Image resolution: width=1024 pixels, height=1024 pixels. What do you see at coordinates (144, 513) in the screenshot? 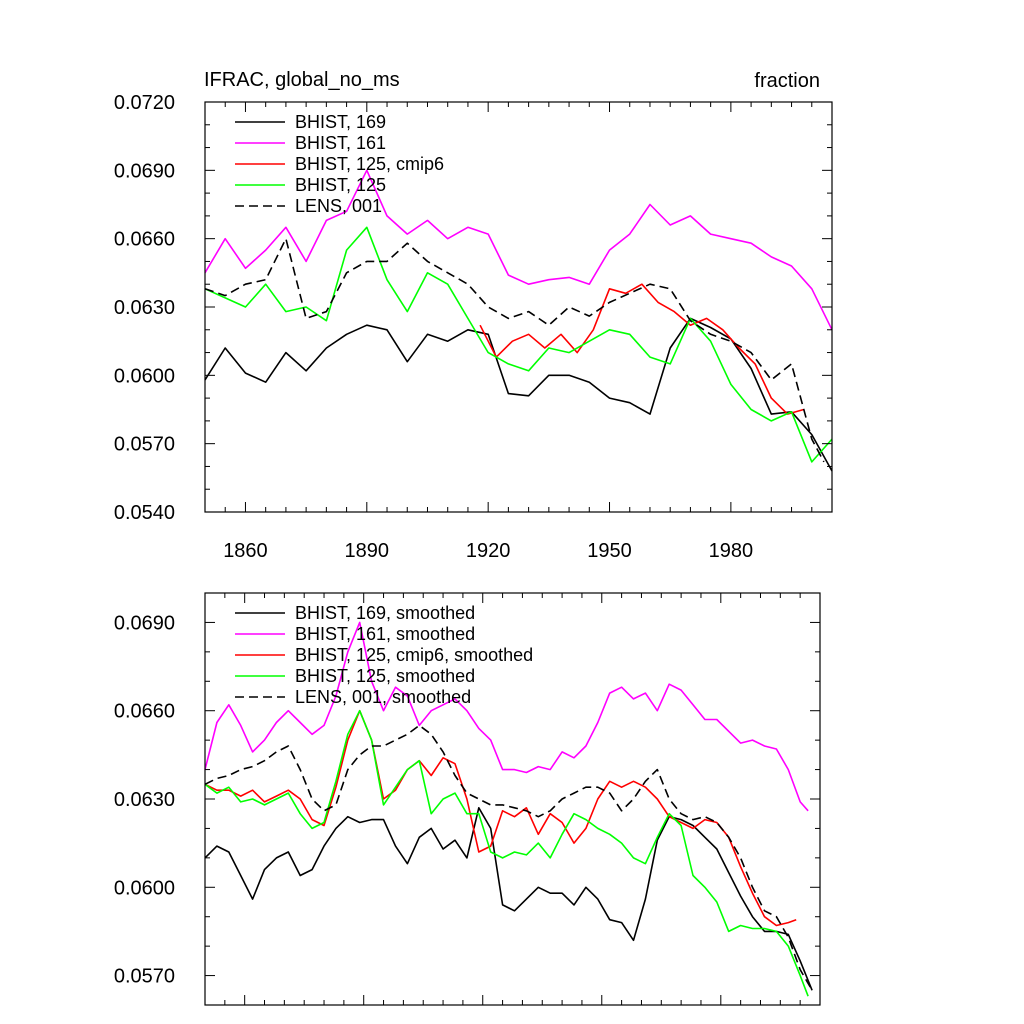
I see `y-tick-label: 0.0540` at bounding box center [144, 513].